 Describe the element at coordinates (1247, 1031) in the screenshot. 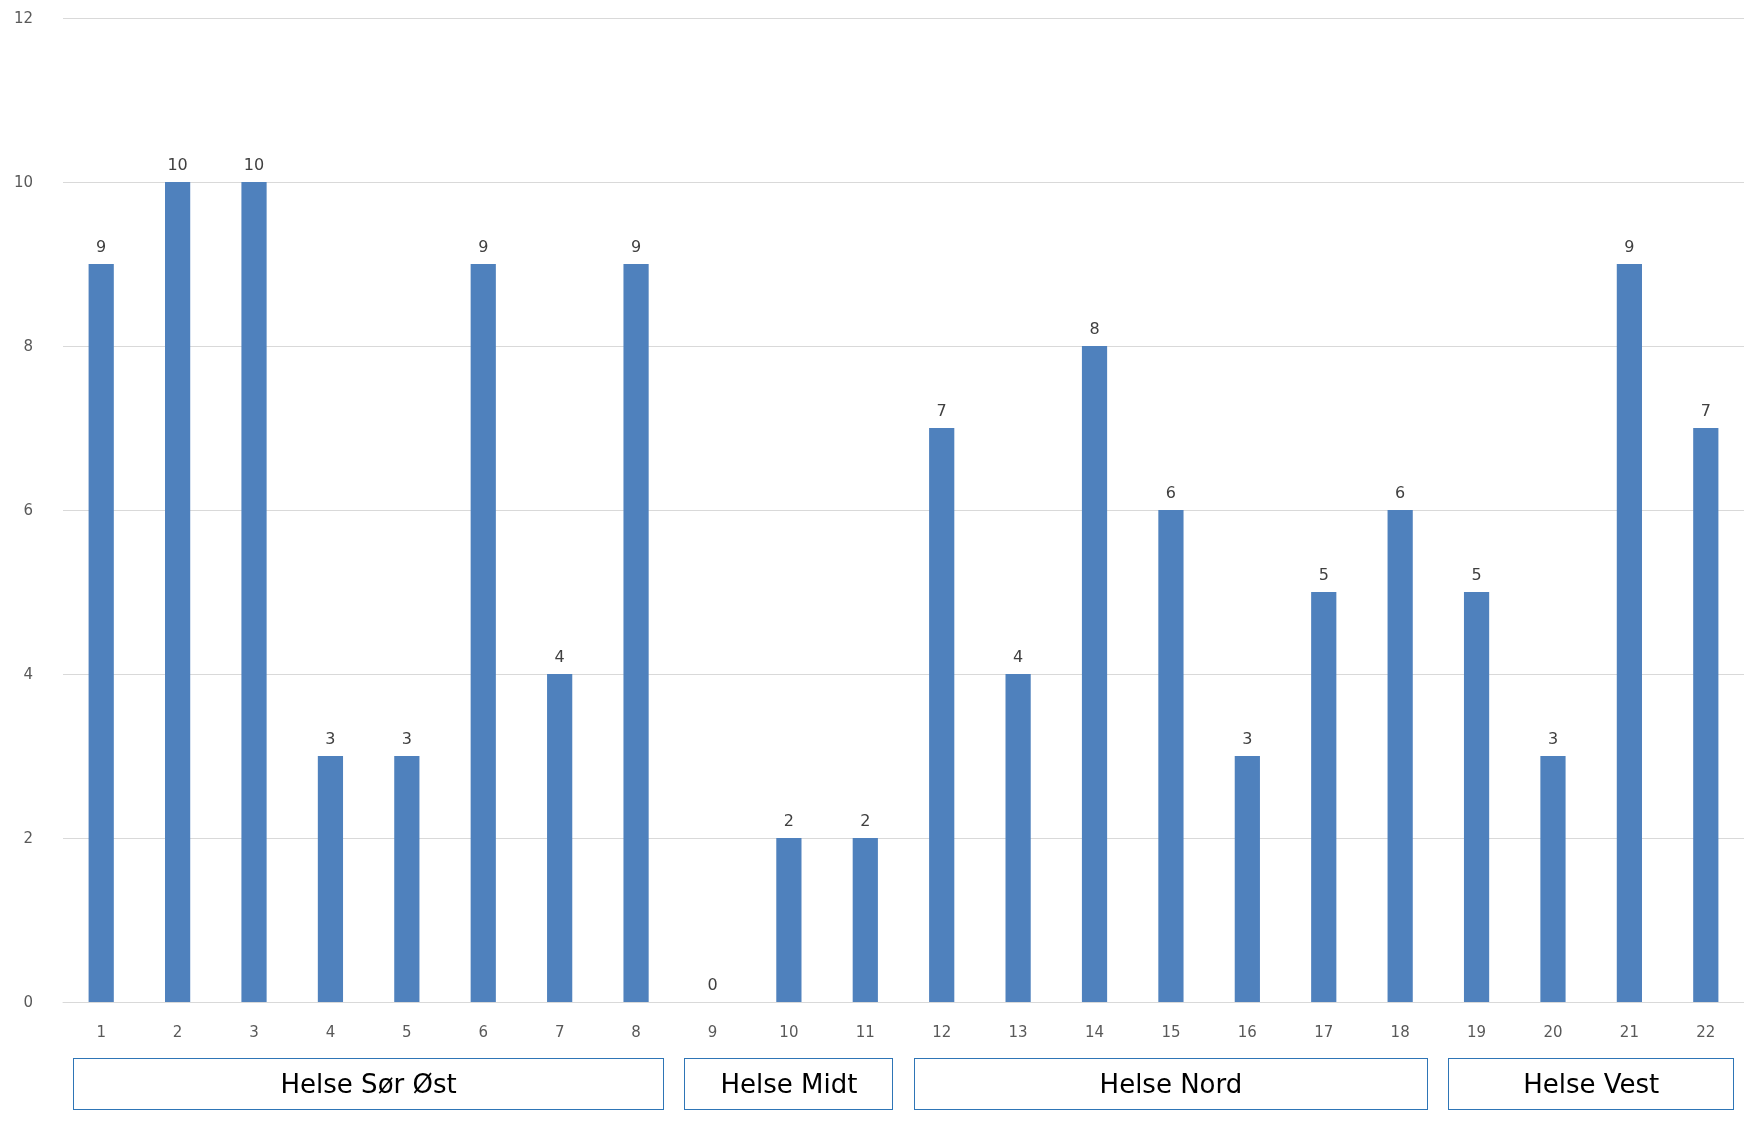

I see `x-tick-label: 16` at that location.